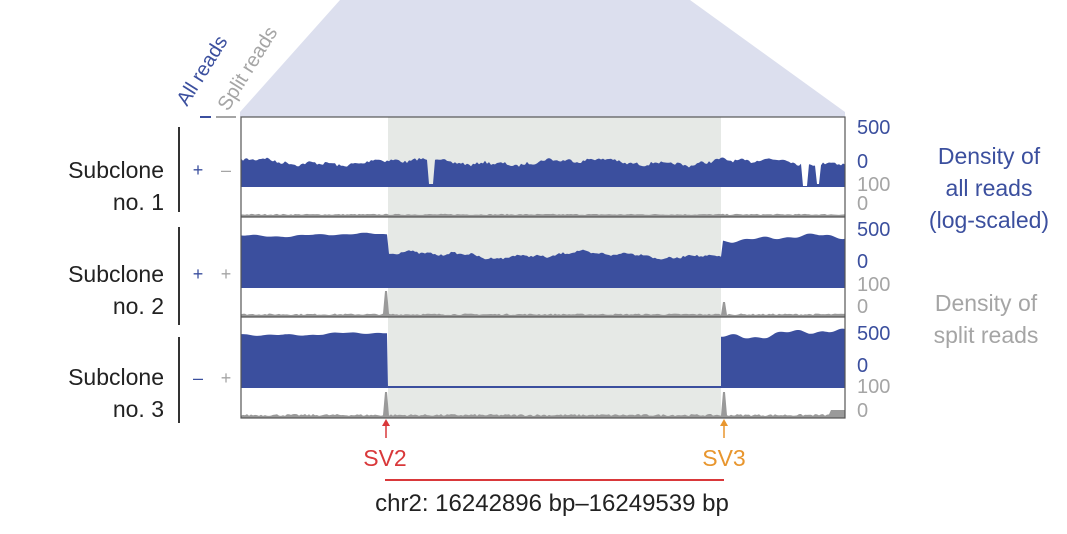 The height and width of the screenshot is (534, 1067). Describe the element at coordinates (862, 204) in the screenshot. I see `tick-split-min-1: 0` at that location.